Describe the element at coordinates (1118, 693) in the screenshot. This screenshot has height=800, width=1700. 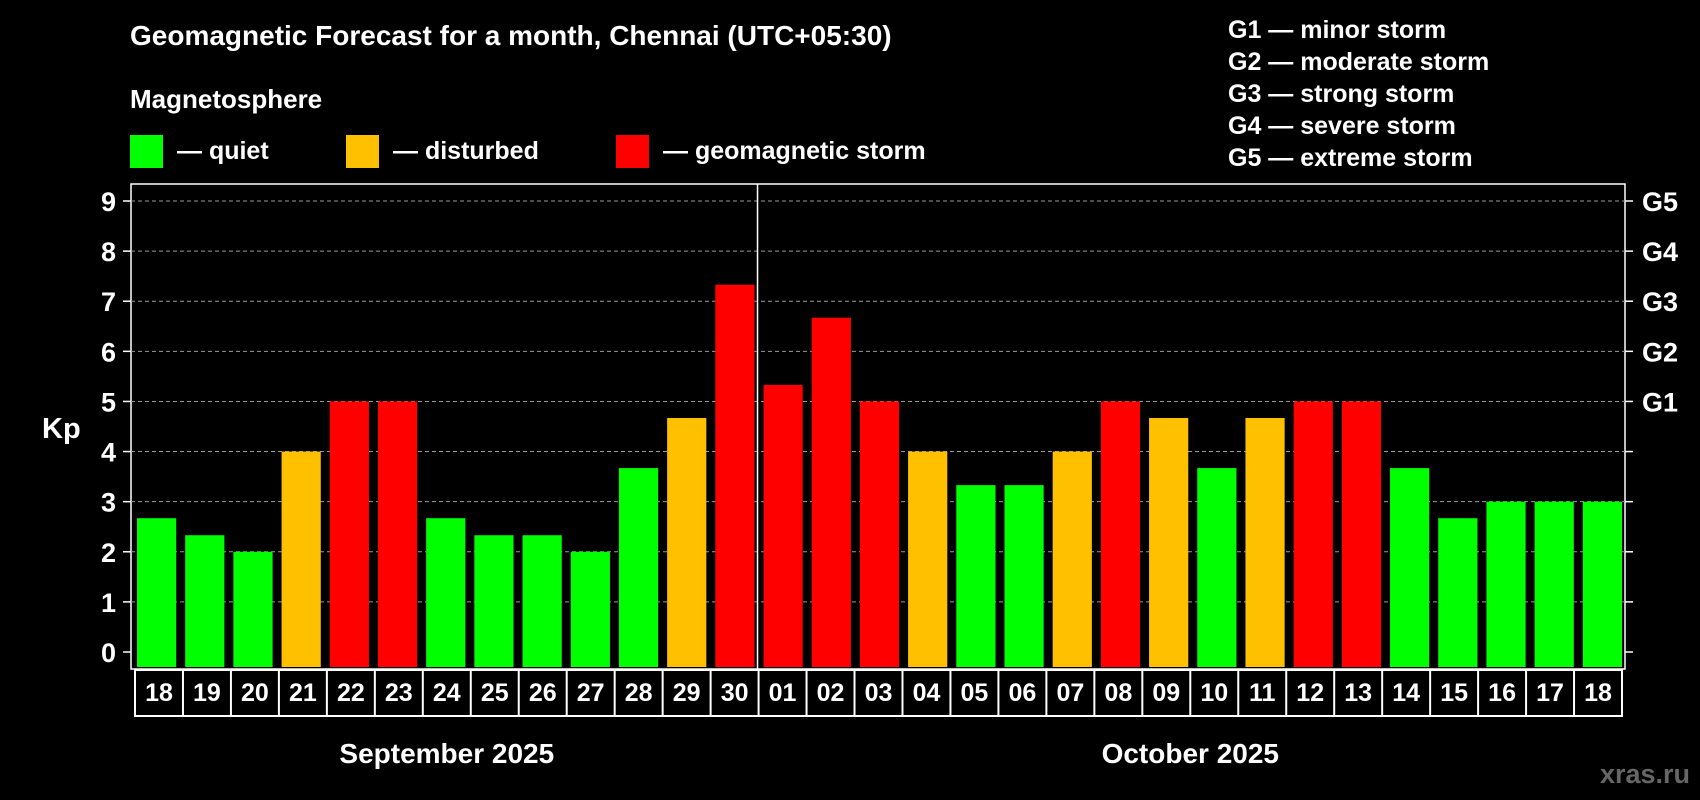
I see `x-tick-label: 08` at that location.